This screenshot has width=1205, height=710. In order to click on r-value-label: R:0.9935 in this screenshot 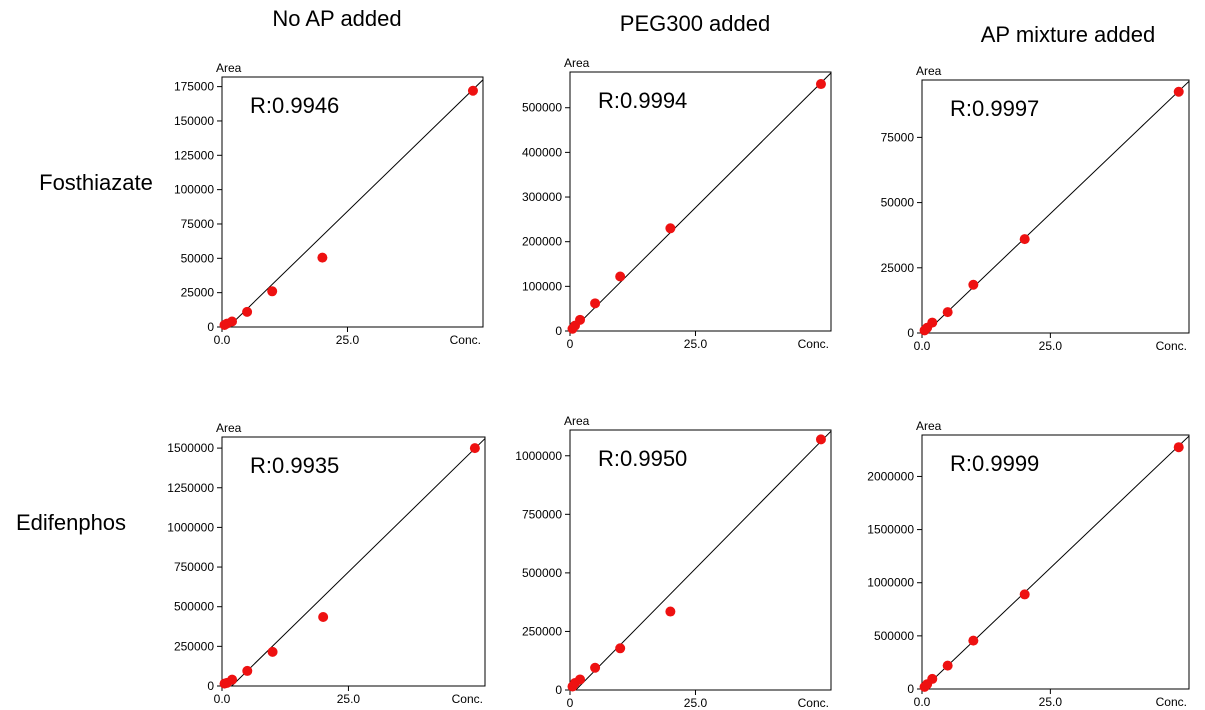, I will do `click(294, 465)`.